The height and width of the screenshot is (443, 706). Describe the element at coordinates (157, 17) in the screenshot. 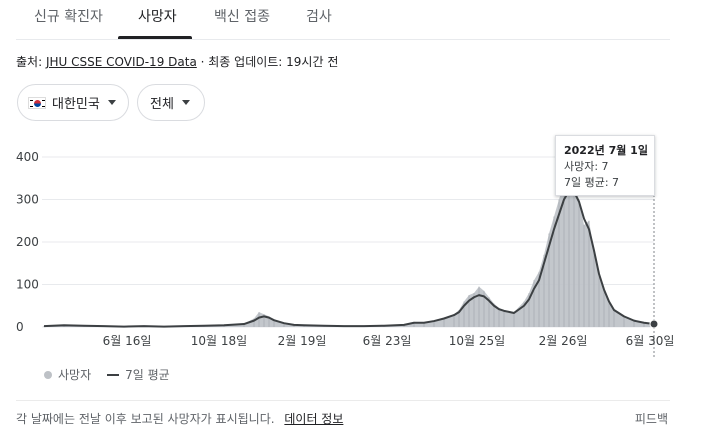

I see `tab-deaths: 사망자` at that location.